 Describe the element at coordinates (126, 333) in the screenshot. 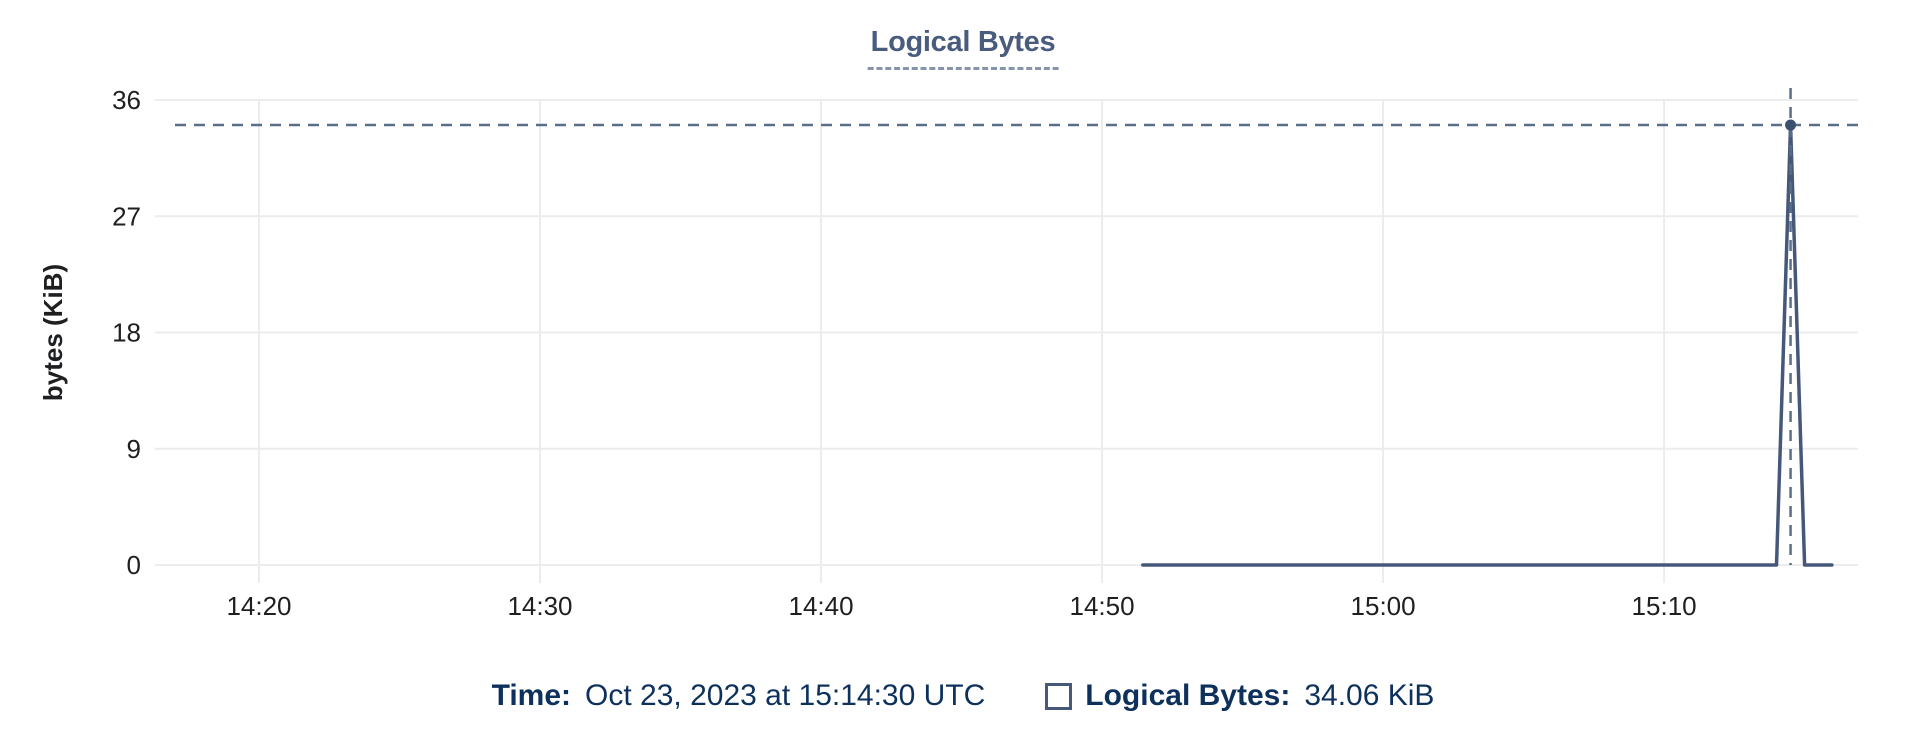

I see `y-tick-label: 18` at that location.